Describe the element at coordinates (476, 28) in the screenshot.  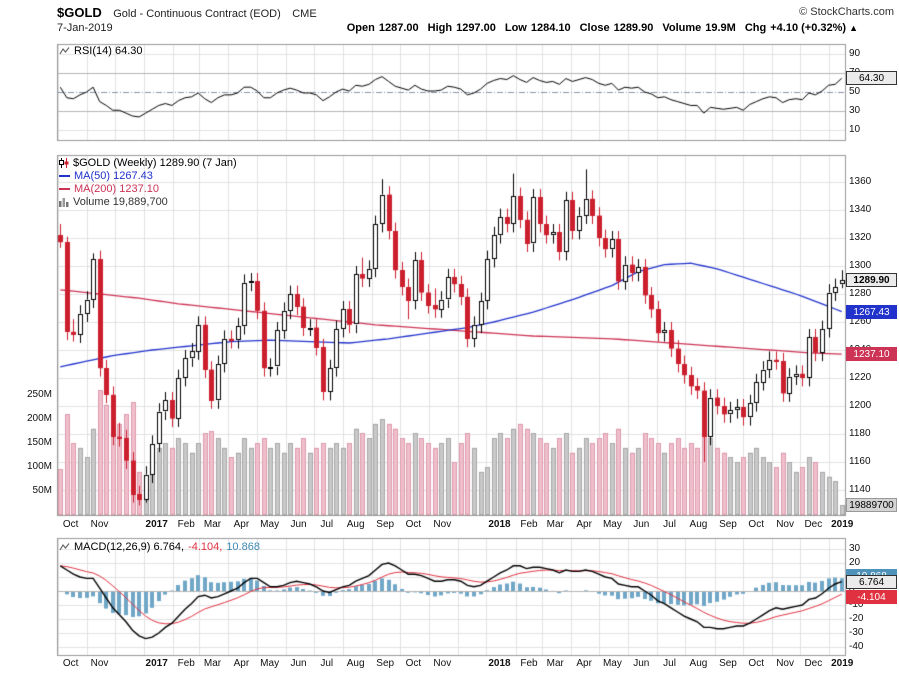
I see `quote-value-high: 1297.00` at that location.